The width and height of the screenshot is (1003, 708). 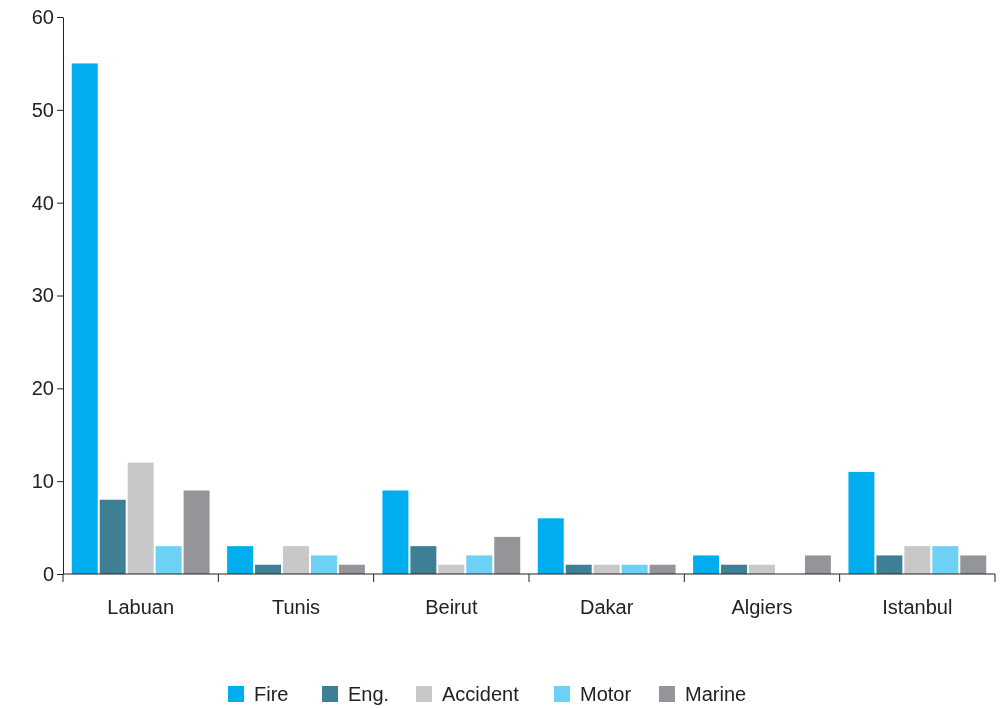 What do you see at coordinates (42, 481) in the screenshot?
I see `y-tick-label: 10` at bounding box center [42, 481].